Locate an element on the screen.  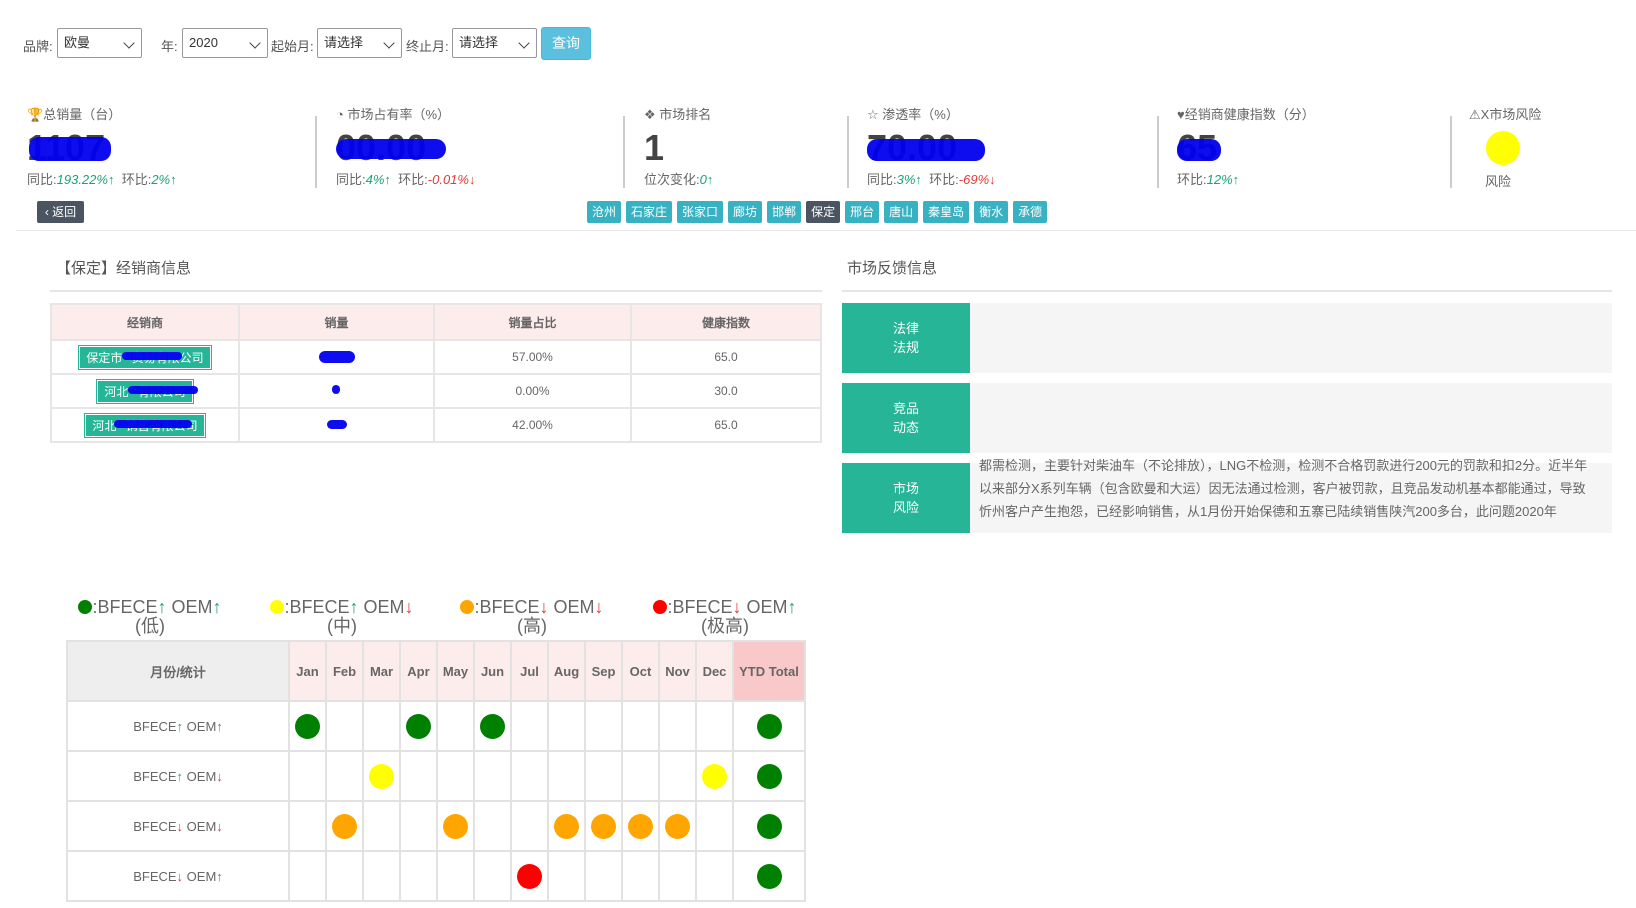
feedback-head: 竞品 动态 is located at coordinates (906, 418).